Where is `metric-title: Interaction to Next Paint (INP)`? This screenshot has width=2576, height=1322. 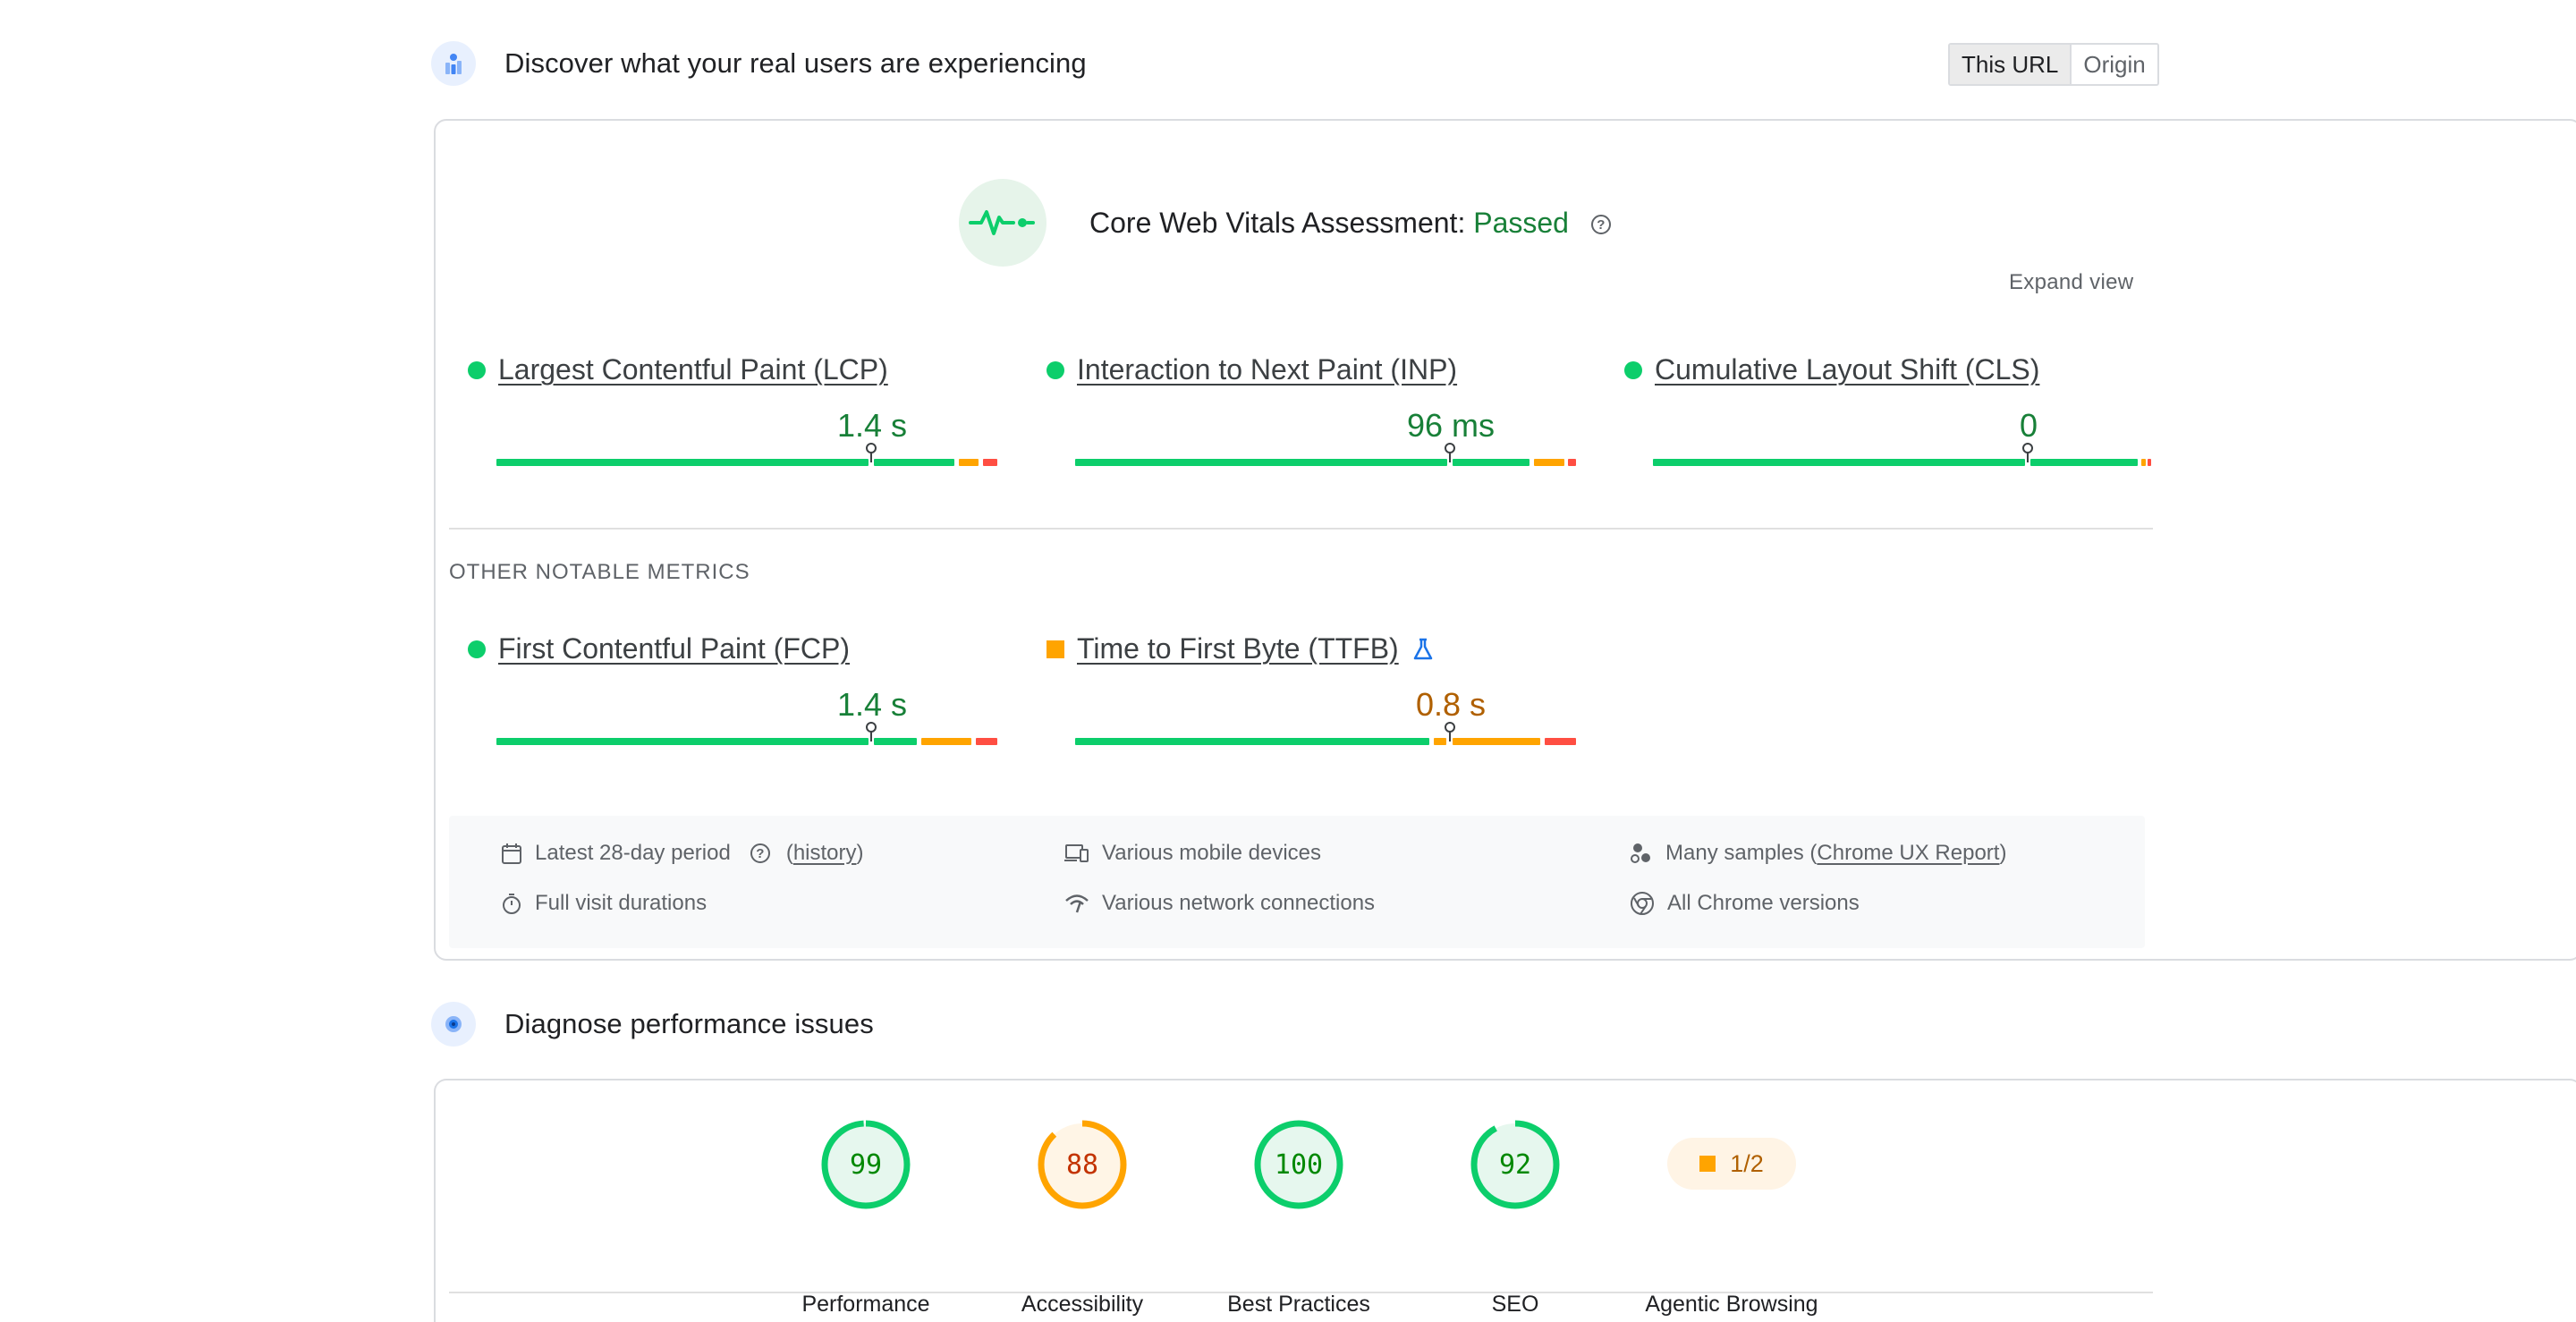 metric-title: Interaction to Next Paint (INP) is located at coordinates (1252, 369).